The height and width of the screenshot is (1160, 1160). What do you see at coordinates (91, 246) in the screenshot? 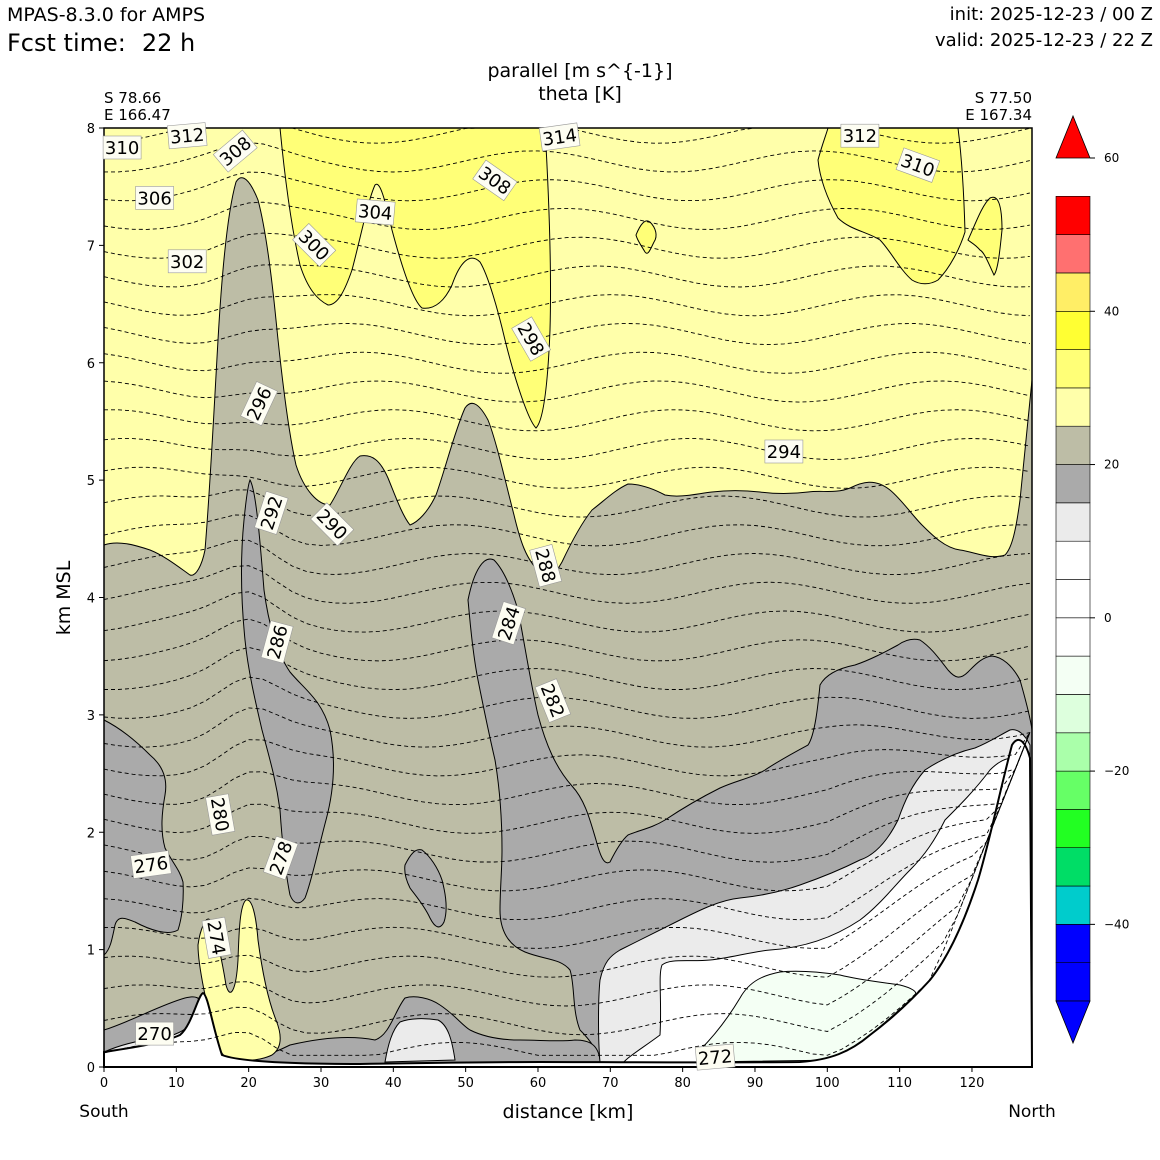
I see `y-tick-label: 7` at bounding box center [91, 246].